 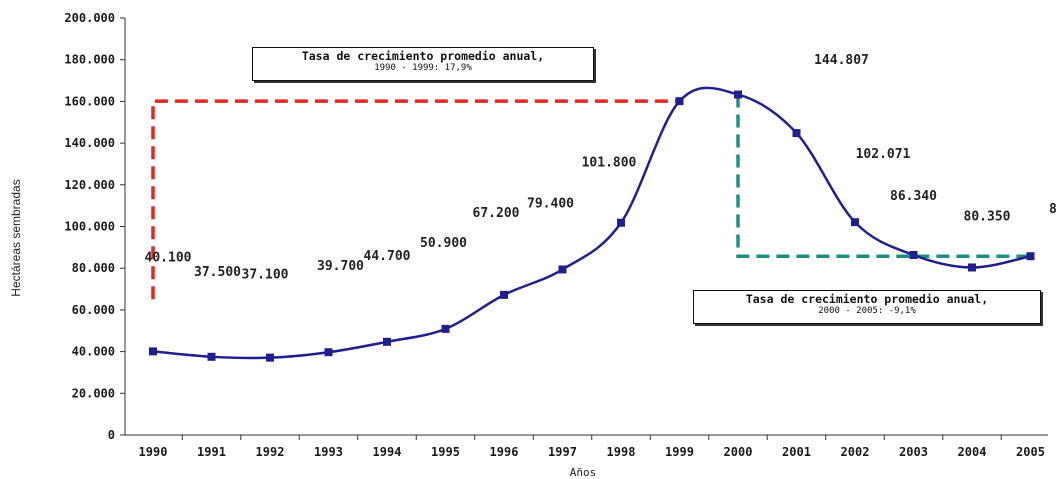 What do you see at coordinates (679, 452) in the screenshot?
I see `x-tick-label: 1999` at bounding box center [679, 452].